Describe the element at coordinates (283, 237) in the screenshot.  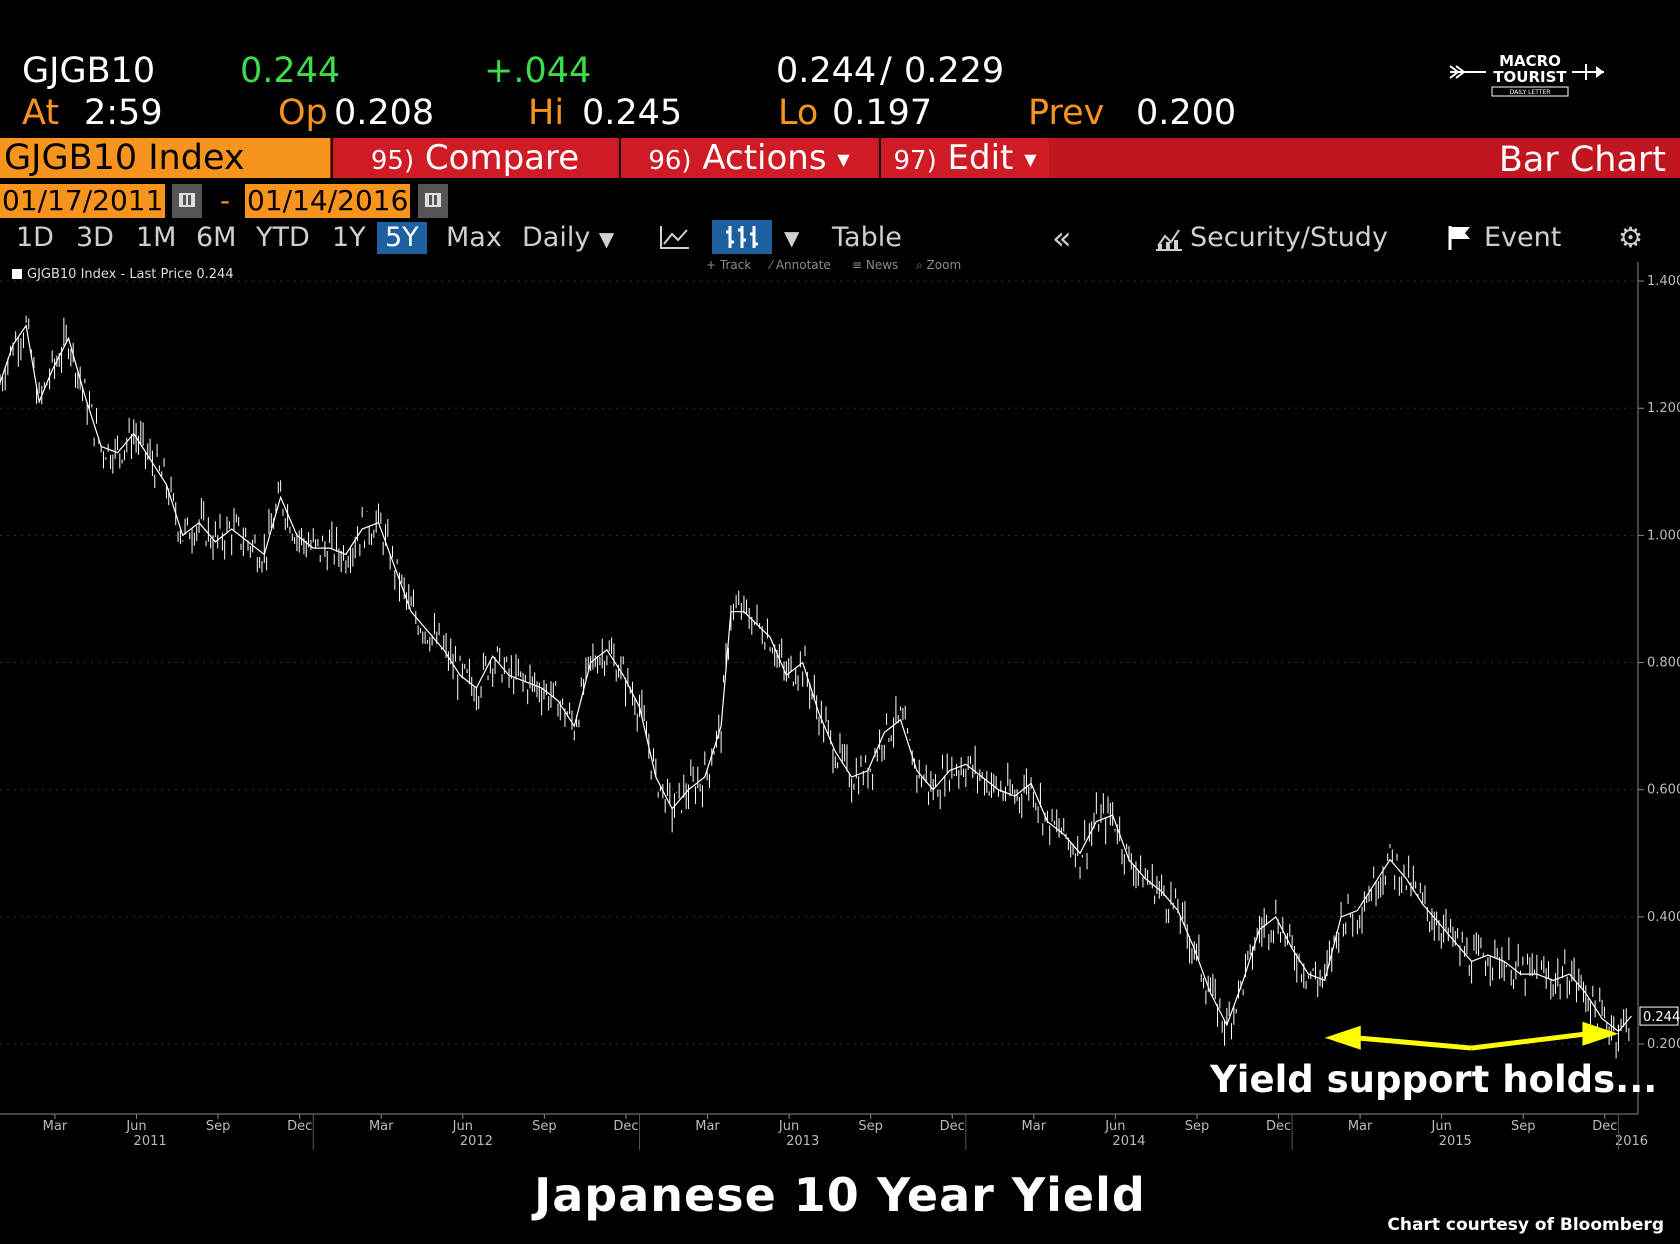
I see `period-ytd: YTD` at that location.